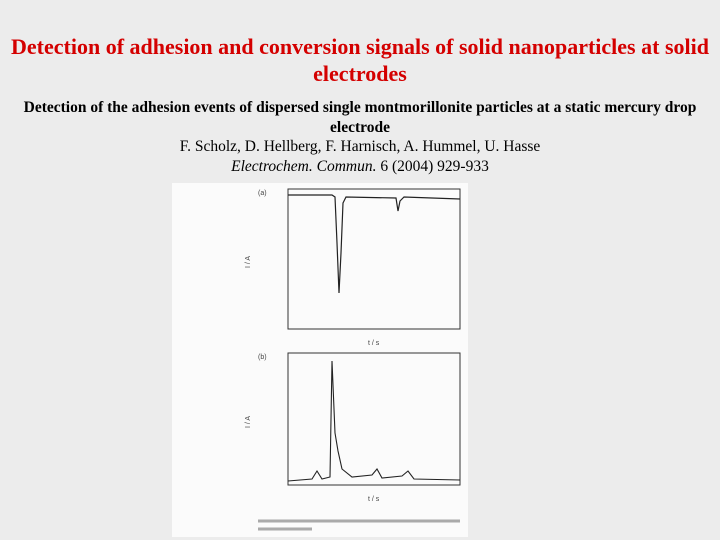  What do you see at coordinates (434, 166) in the screenshot?
I see `reference: 6 (2004) 929-933` at bounding box center [434, 166].